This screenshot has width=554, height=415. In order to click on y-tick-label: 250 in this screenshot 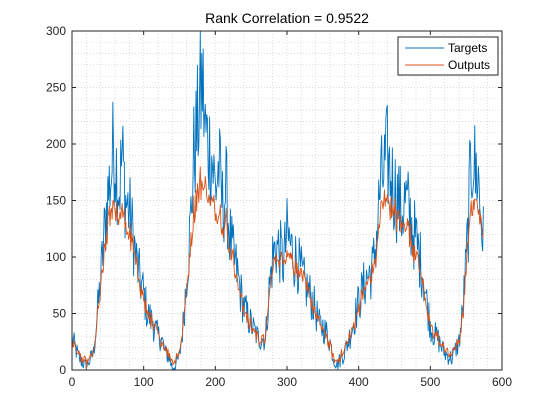, I will do `click(56, 88)`.